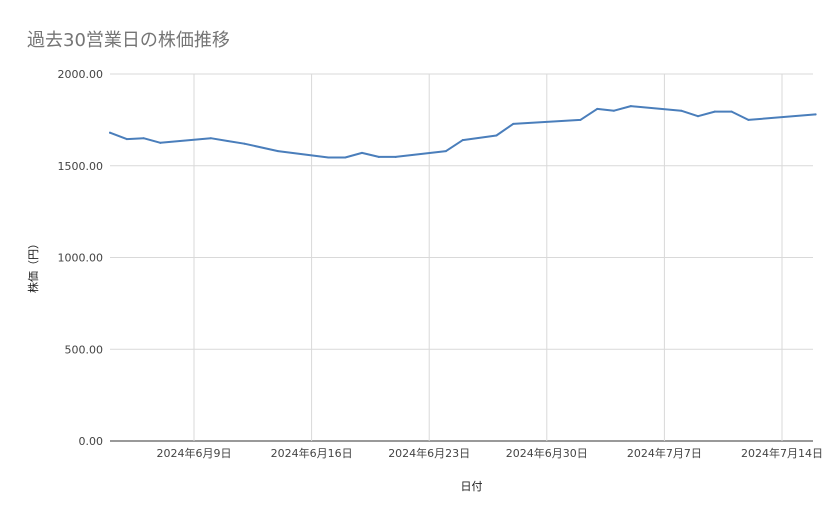 The image size is (839, 519). Describe the element at coordinates (128, 40) in the screenshot. I see `chart-title: 過去30営業日の株価推移` at that location.